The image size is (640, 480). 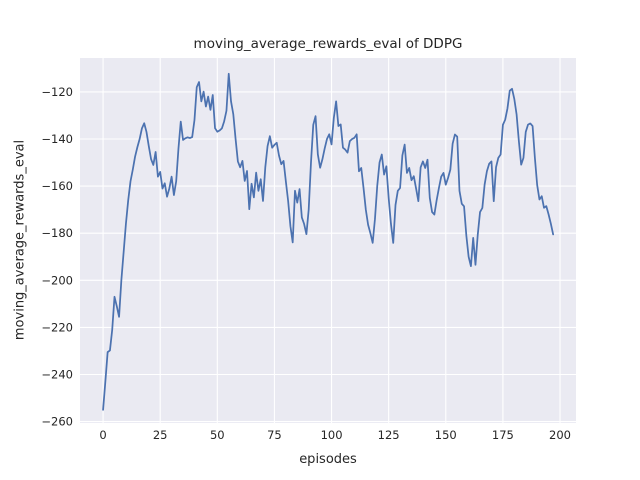 I want to click on y-tick-label: −180, so click(x=57, y=233).